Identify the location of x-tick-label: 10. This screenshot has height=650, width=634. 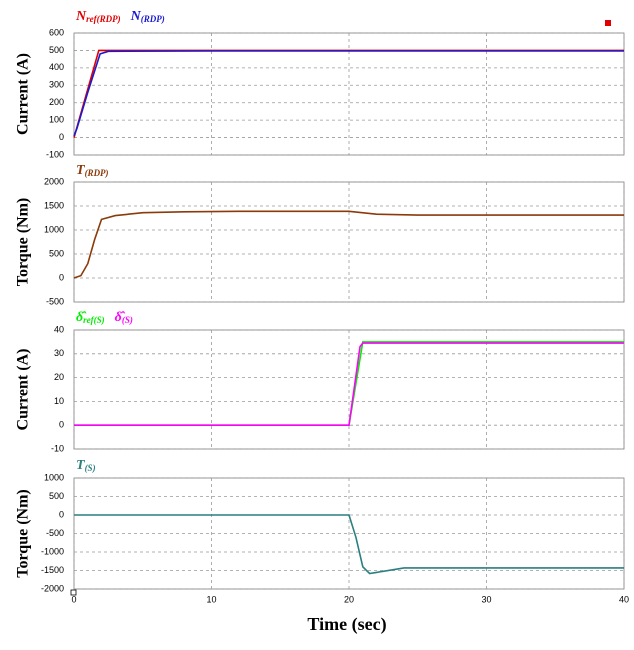
(211, 599).